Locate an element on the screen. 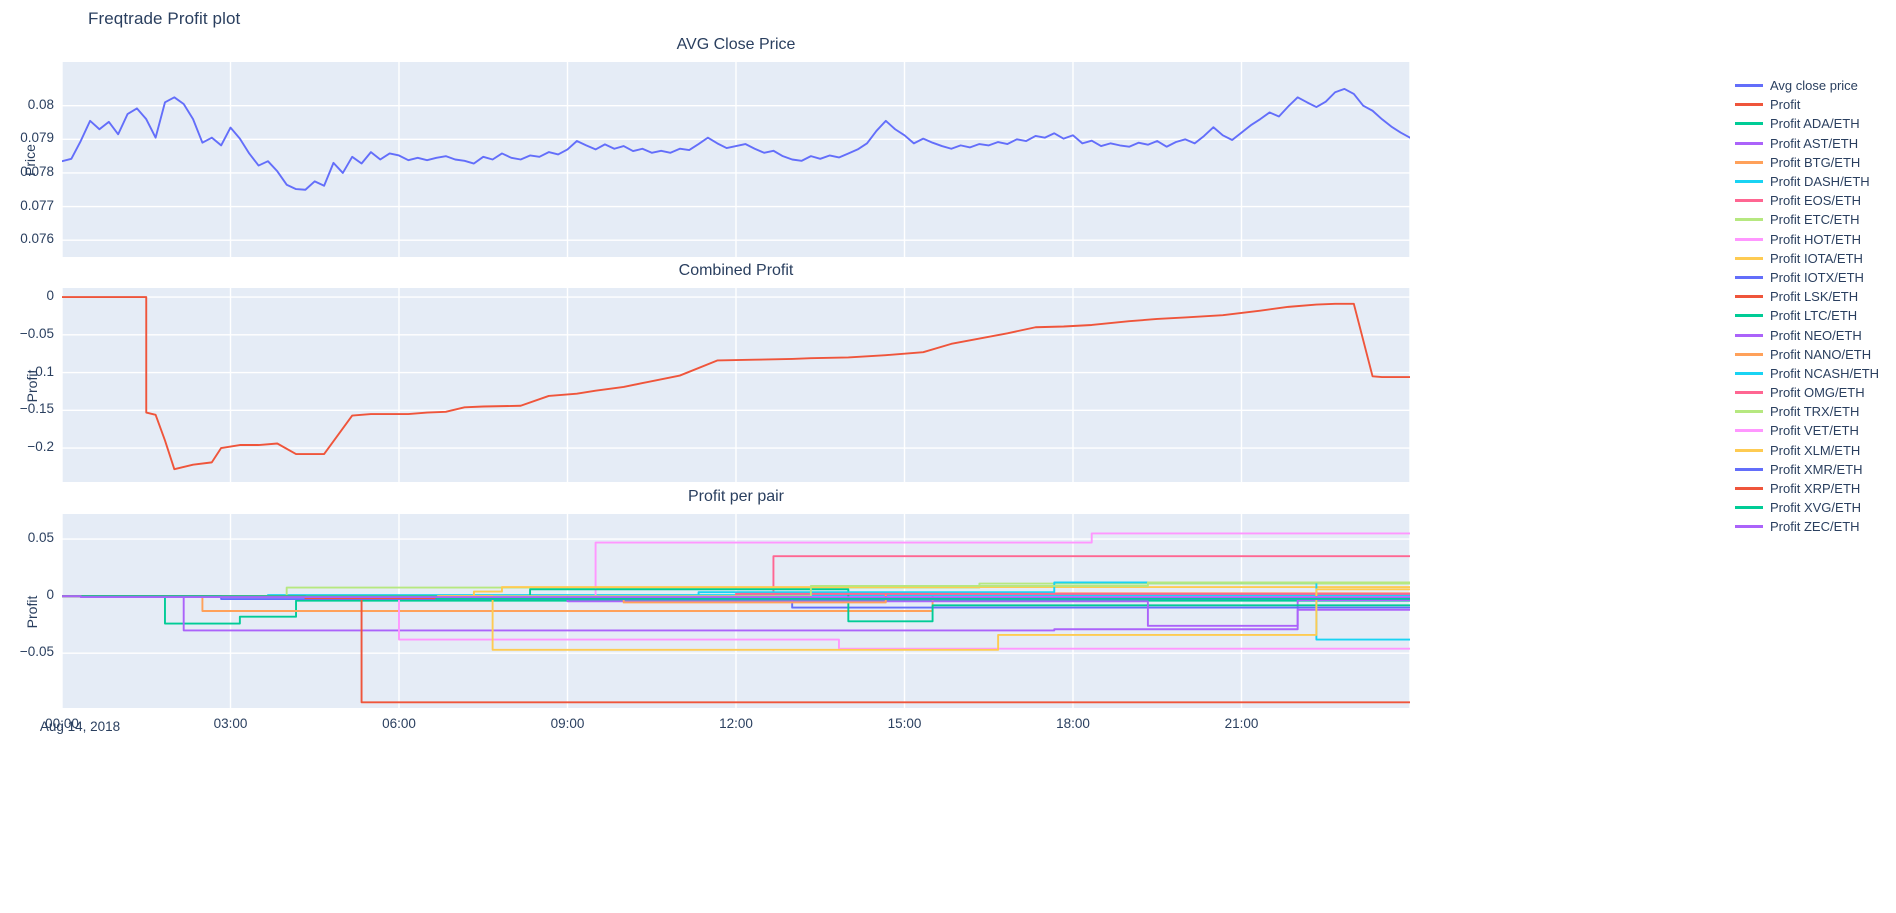 The height and width of the screenshot is (913, 1896). y-axis-tick-label: 0.08 is located at coordinates (40, 104).